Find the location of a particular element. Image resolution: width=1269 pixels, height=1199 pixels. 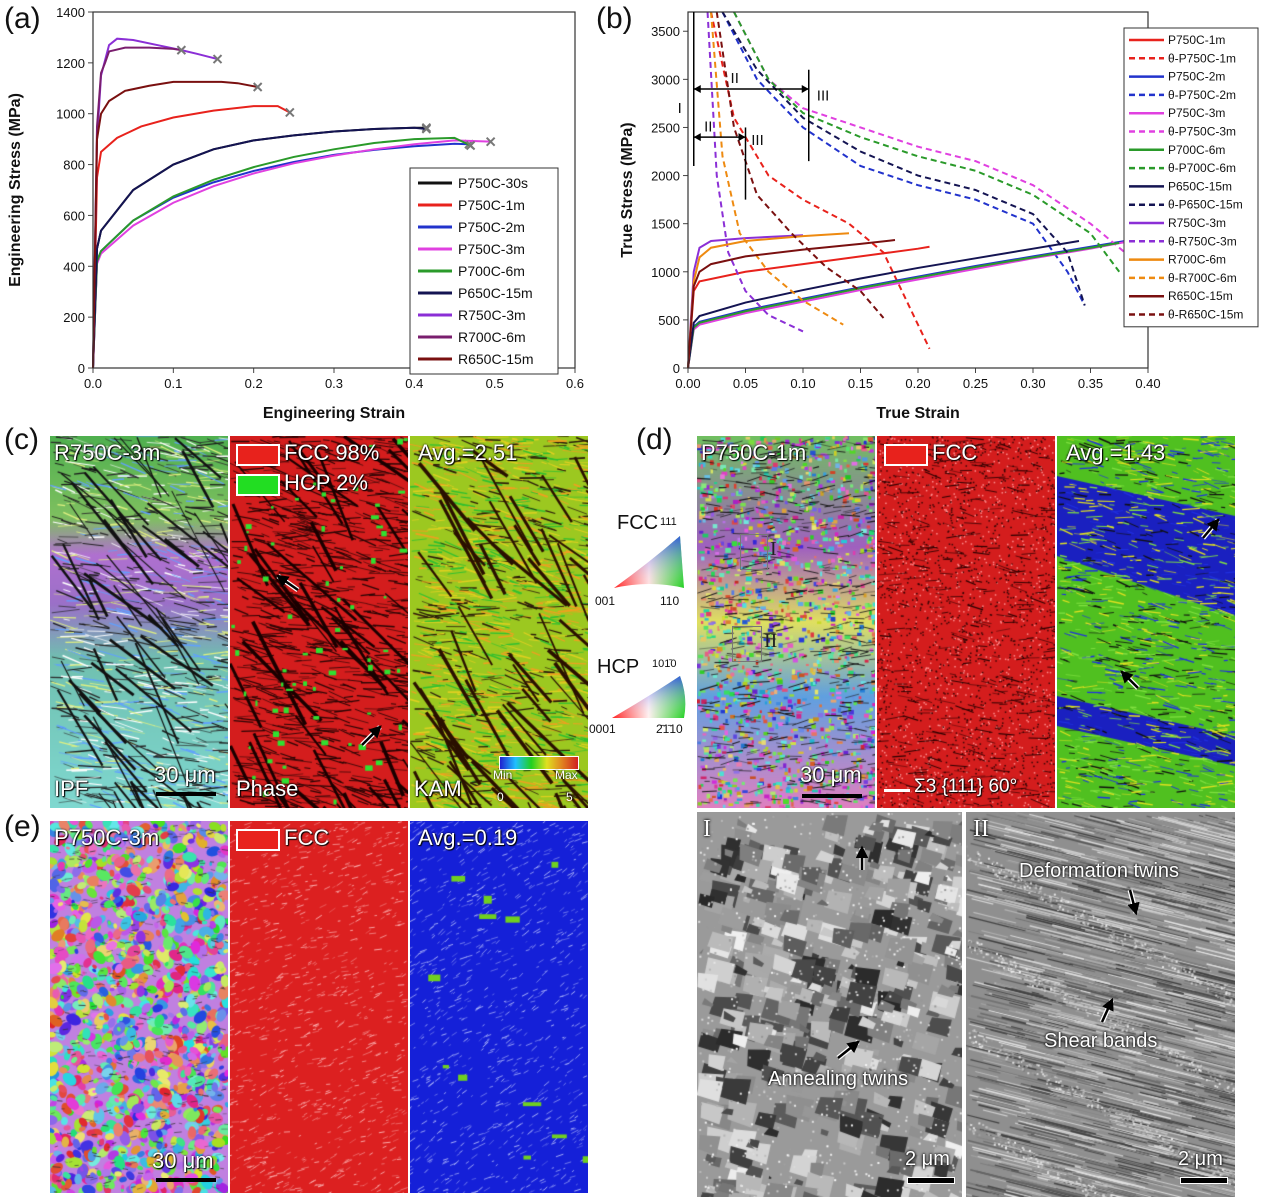

region-box-I is located at coordinates (754, 552).